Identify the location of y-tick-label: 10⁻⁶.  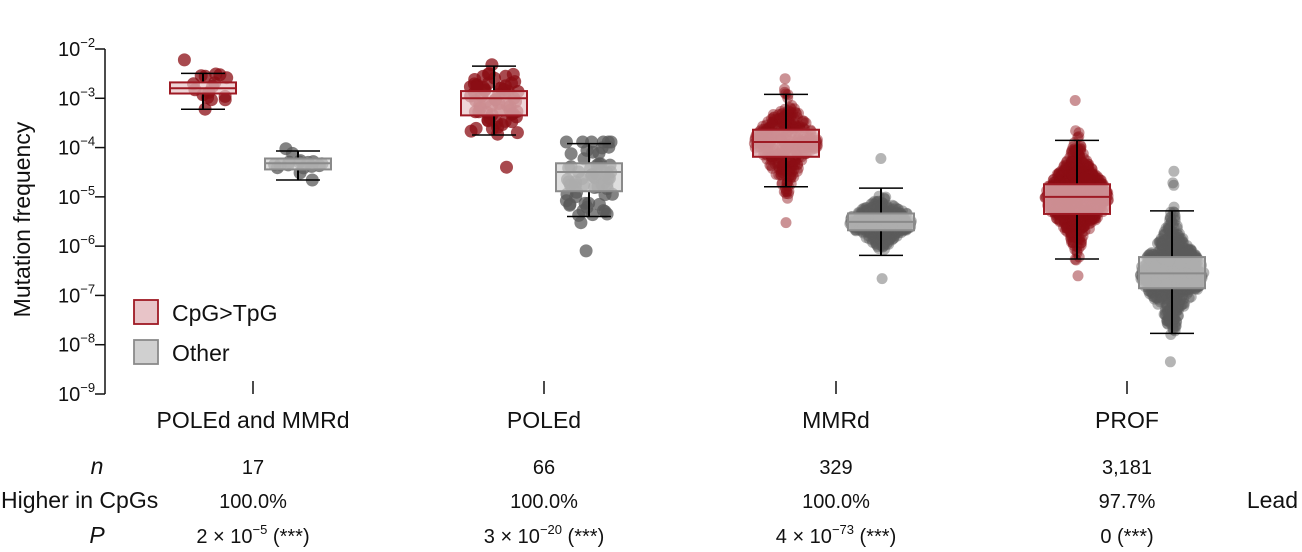
(76, 245).